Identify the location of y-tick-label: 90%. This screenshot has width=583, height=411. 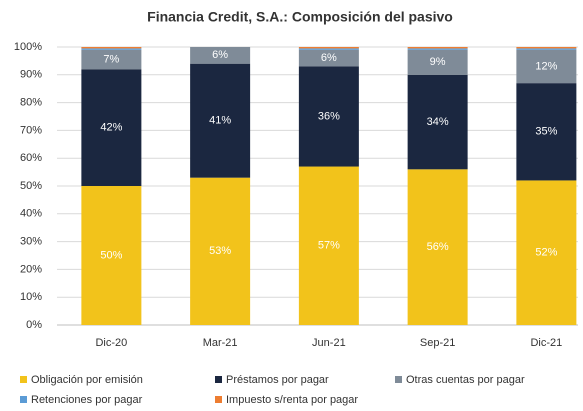
(31, 75).